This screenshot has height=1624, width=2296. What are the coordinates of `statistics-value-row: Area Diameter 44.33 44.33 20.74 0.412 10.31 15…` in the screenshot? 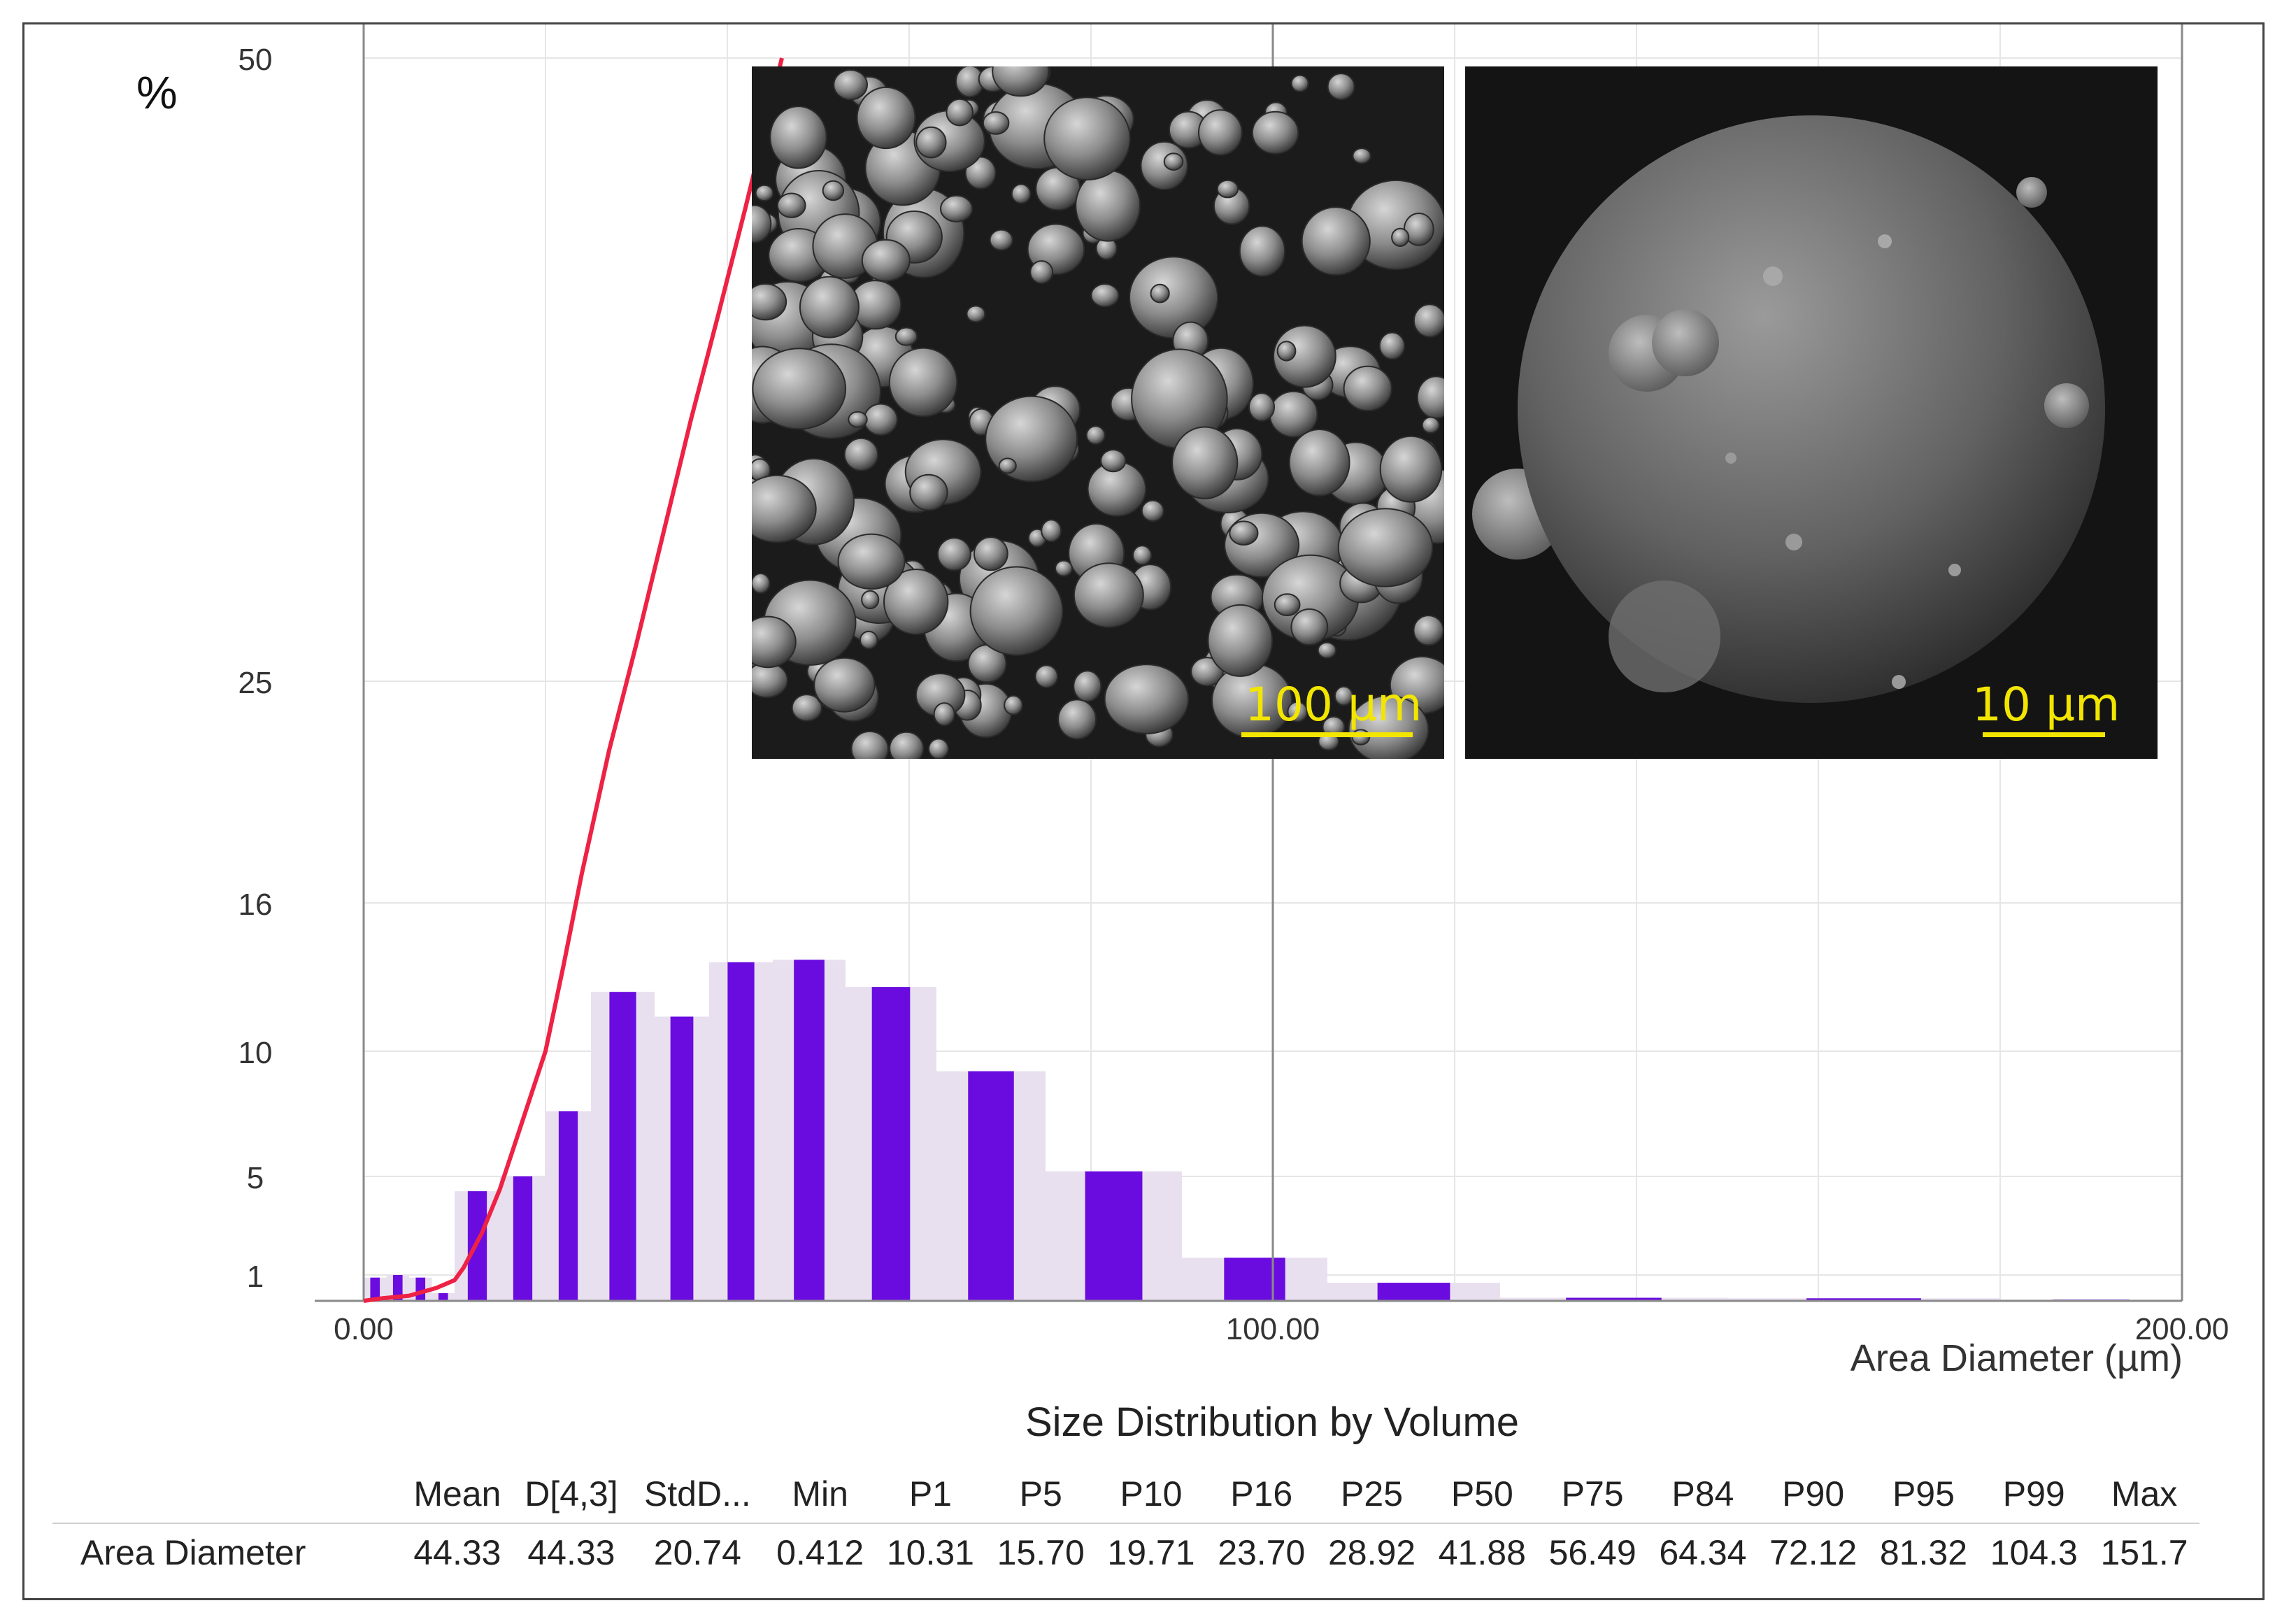 It's located at (1125, 1552).